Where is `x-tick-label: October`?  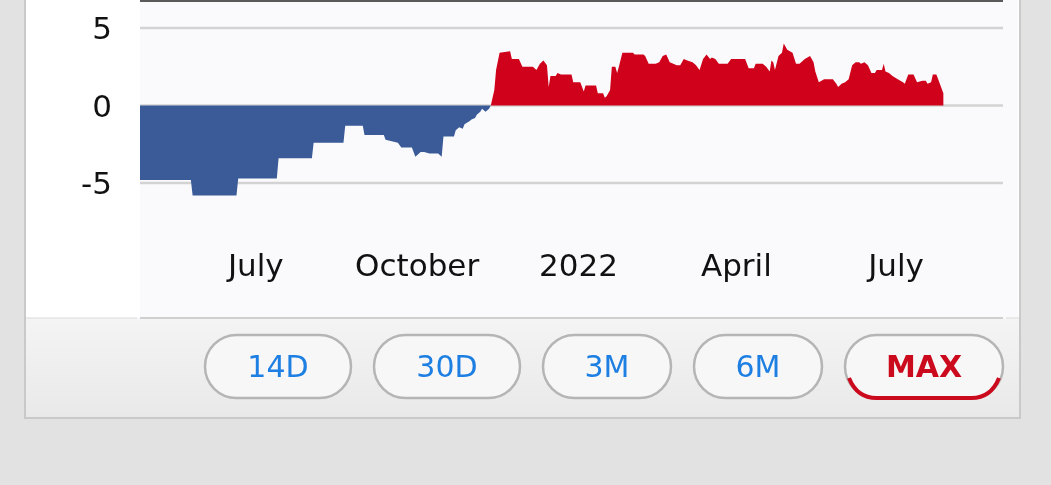 x-tick-label: October is located at coordinates (417, 265).